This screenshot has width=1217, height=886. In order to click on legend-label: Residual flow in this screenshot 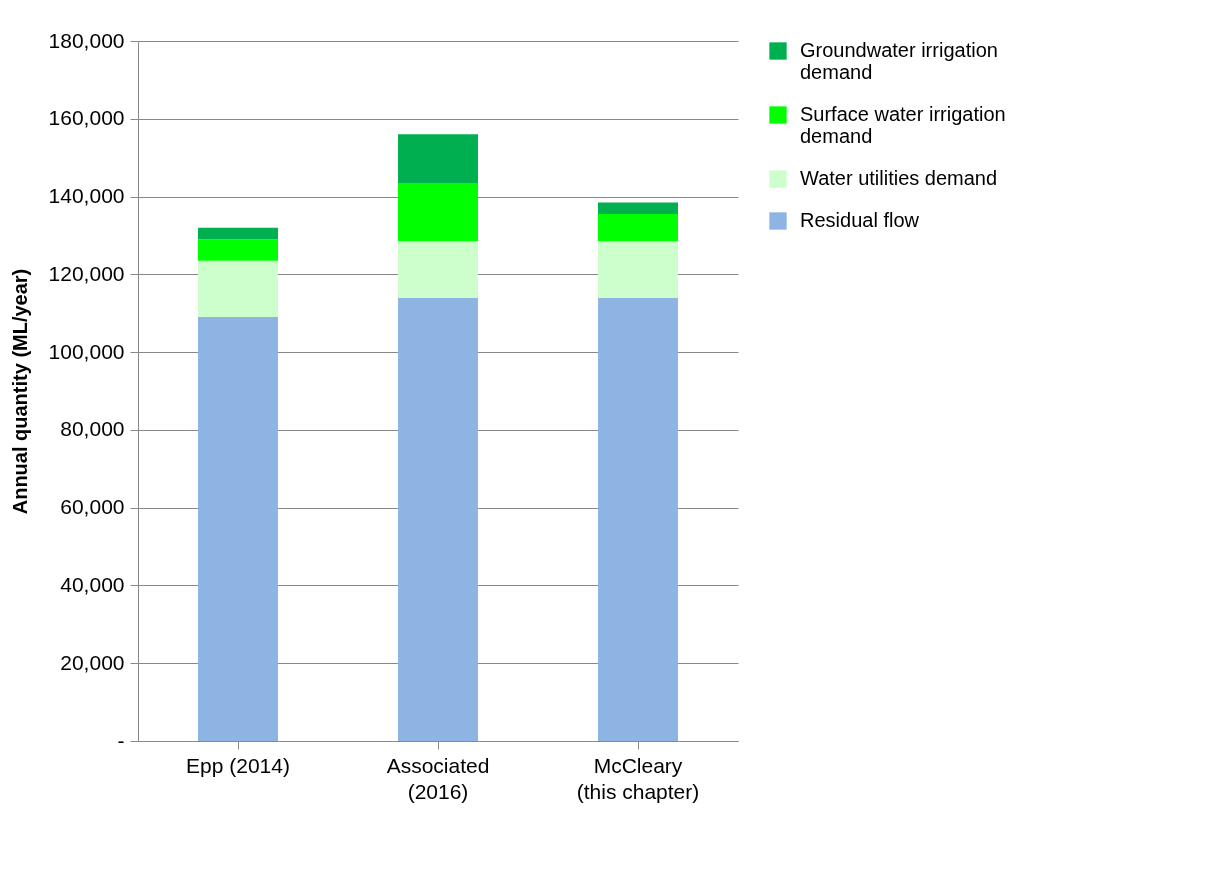, I will do `click(860, 220)`.